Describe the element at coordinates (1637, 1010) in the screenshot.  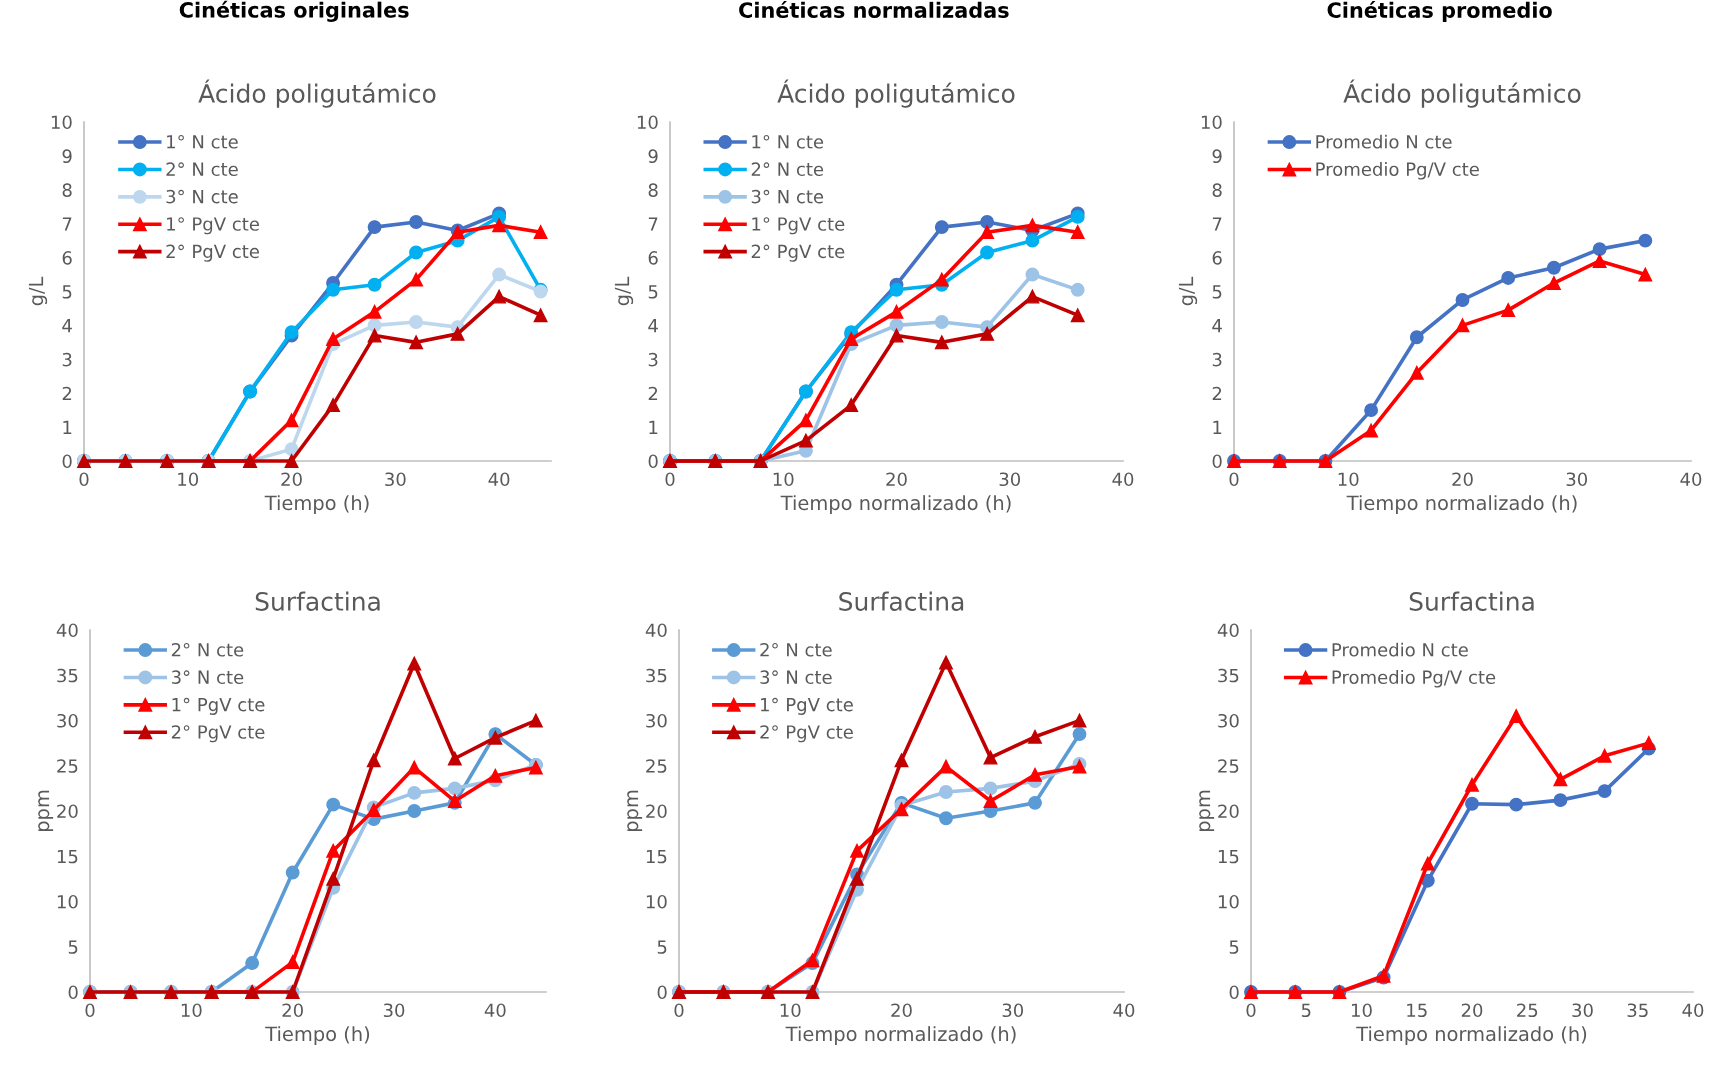
I see `x-tick-label: 35` at that location.